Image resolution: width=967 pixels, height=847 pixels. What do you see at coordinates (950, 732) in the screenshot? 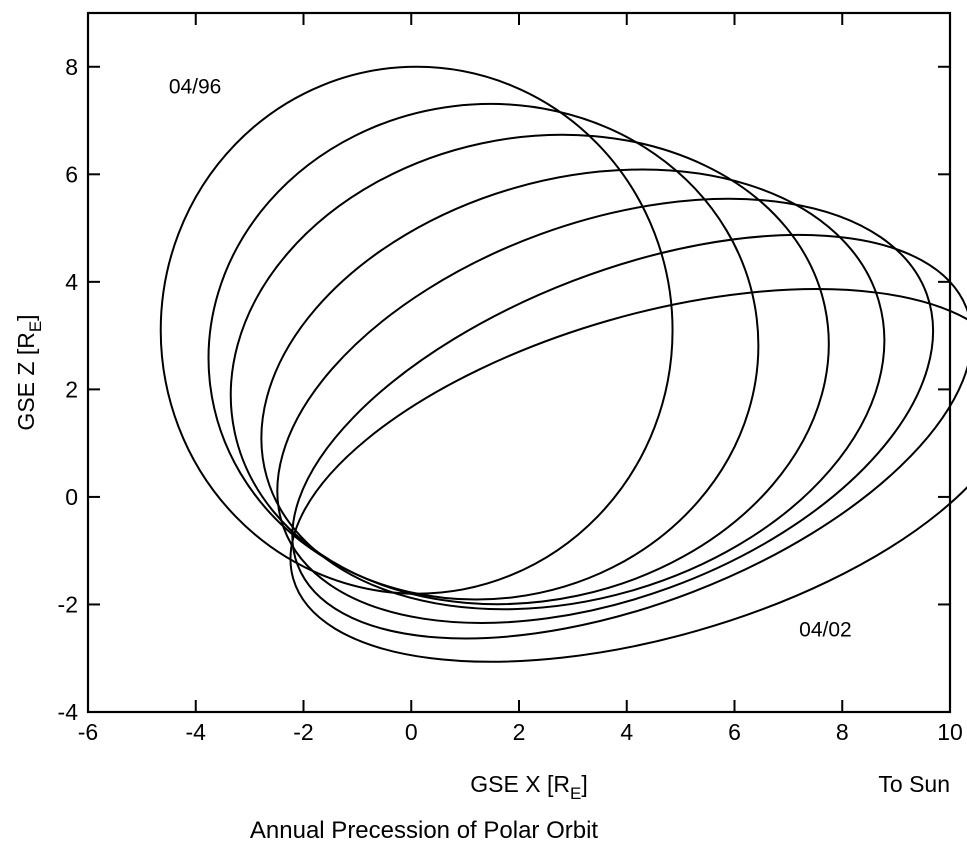
I see `x-tick-label: 10` at bounding box center [950, 732].